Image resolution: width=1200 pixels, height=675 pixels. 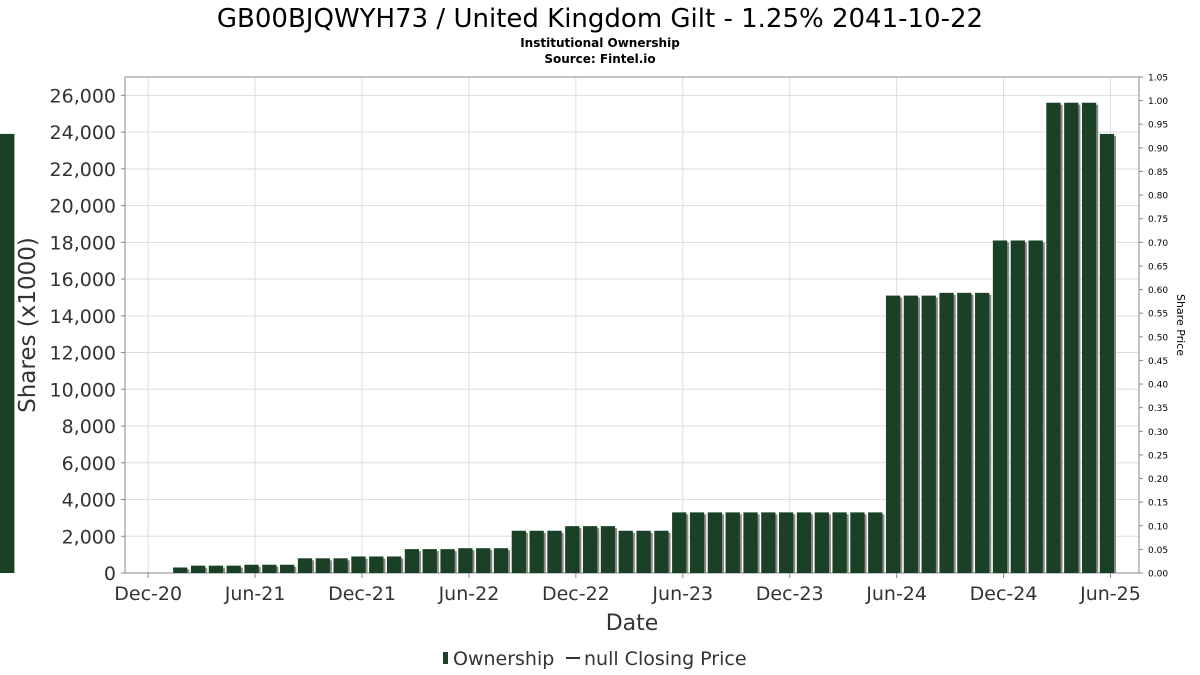 I want to click on y2-tick-label: 0.50, so click(x=1158, y=338).